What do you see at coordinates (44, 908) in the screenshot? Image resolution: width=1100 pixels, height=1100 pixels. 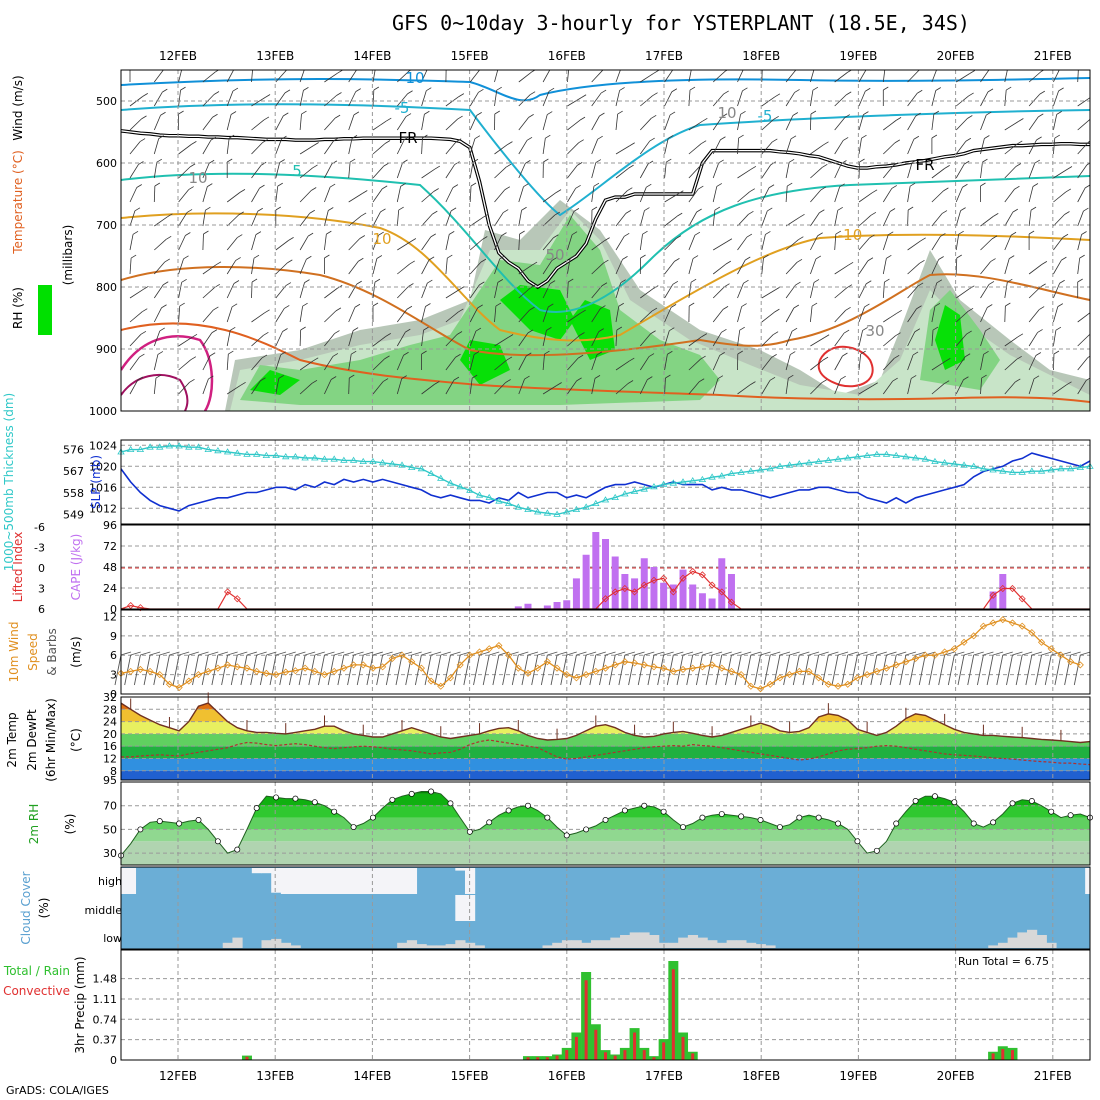 I see `y-axis-label: (%)` at bounding box center [44, 908].